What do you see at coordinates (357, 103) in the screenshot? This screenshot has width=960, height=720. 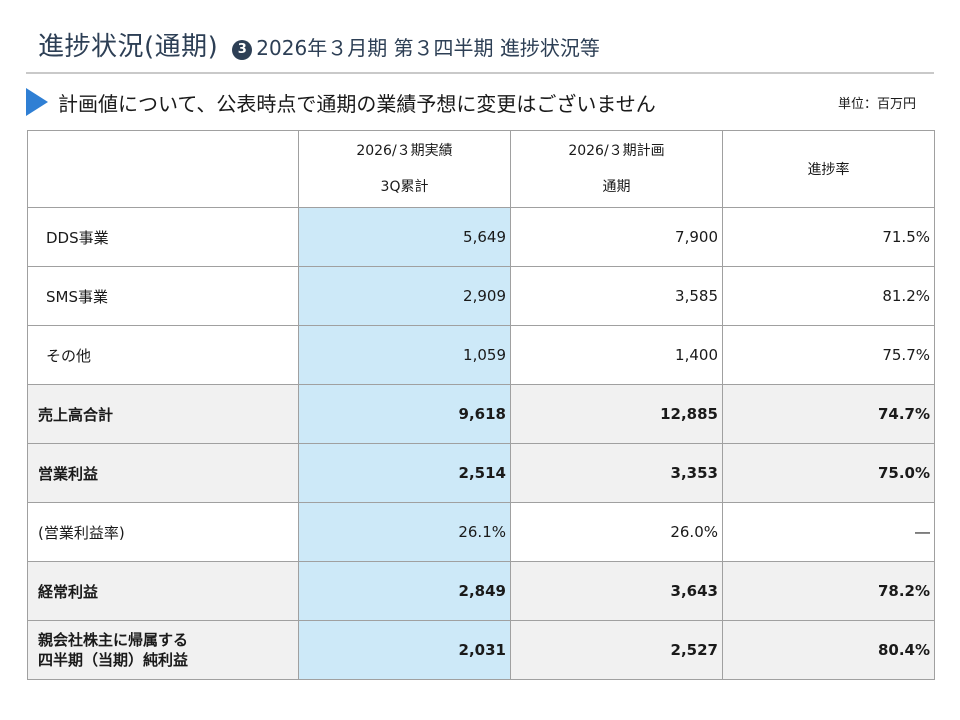 I see `subheading-text: 計画値について、公表時点で通期の業績予想に変更はございません` at bounding box center [357, 103].